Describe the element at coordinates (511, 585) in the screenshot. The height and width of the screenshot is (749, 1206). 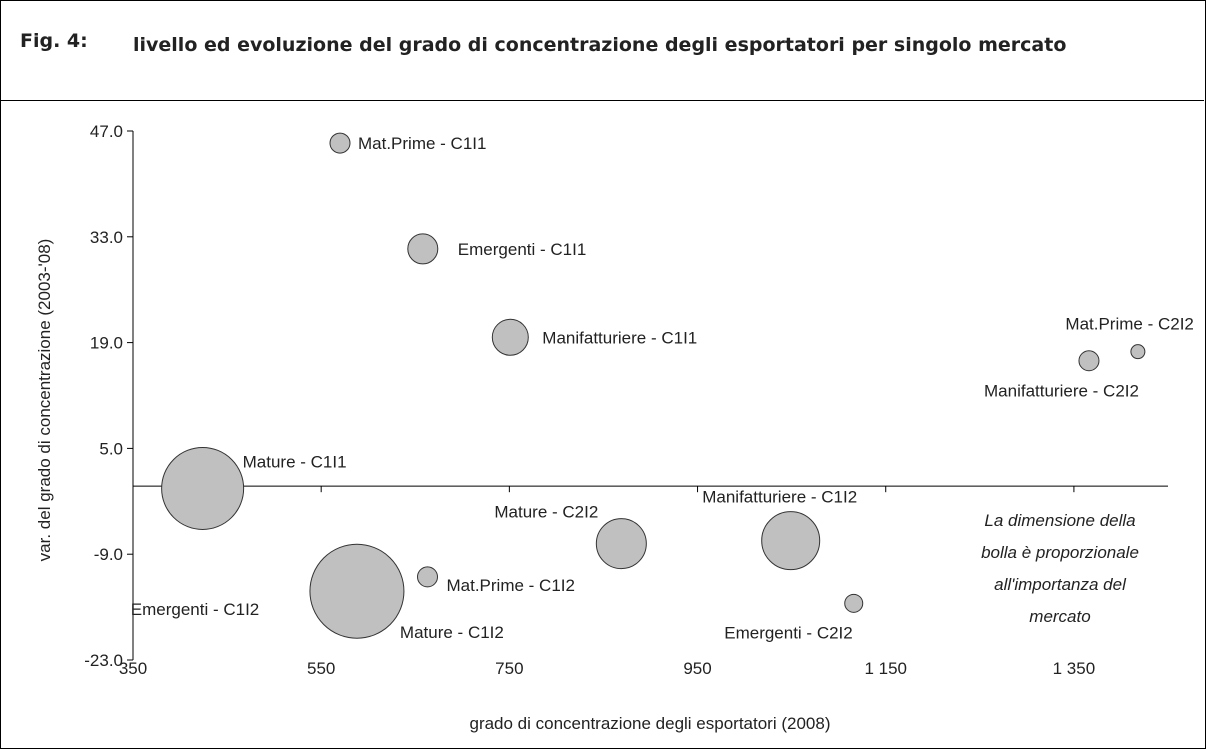
I see `bubble-label: Mat.Prime - C1I2` at that location.